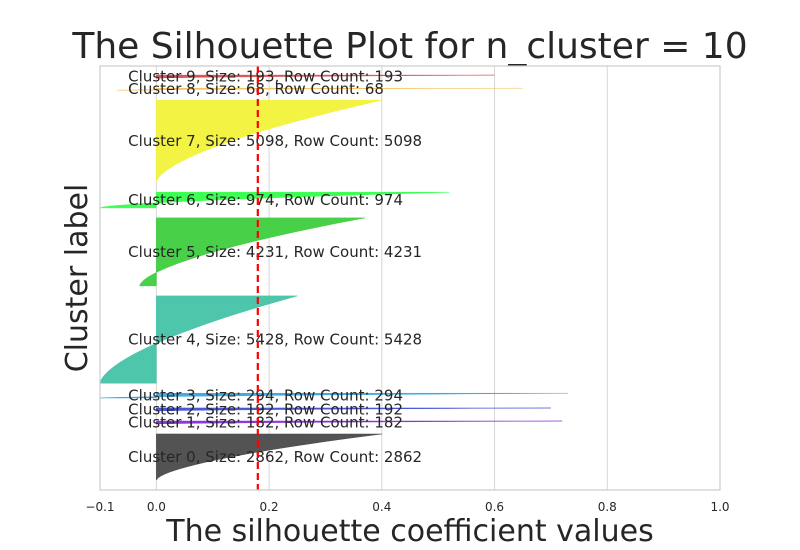  I want to click on x-tick-label: −0.1, so click(99, 507).